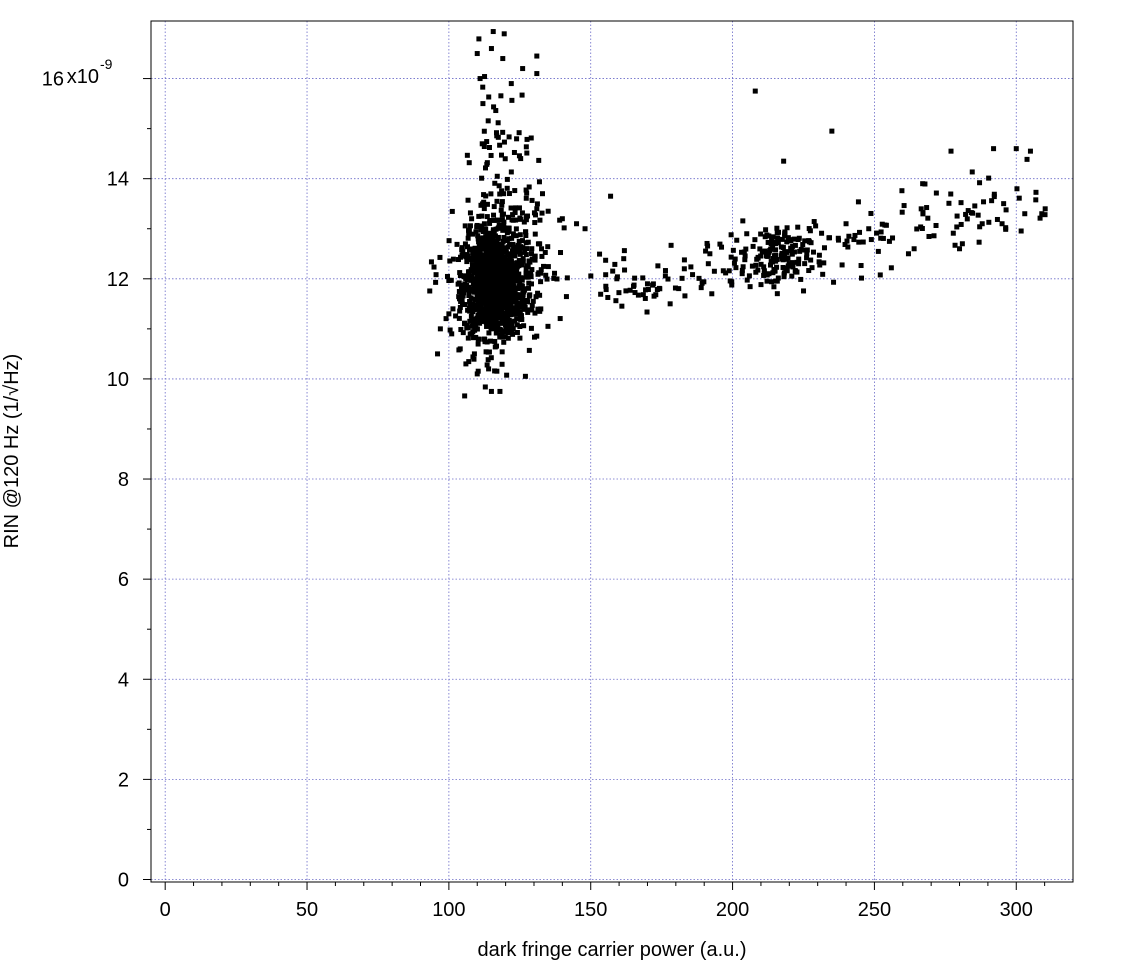 Image resolution: width=1125 pixels, height=969 pixels. I want to click on y-tick-label: 10, so click(118, 380).